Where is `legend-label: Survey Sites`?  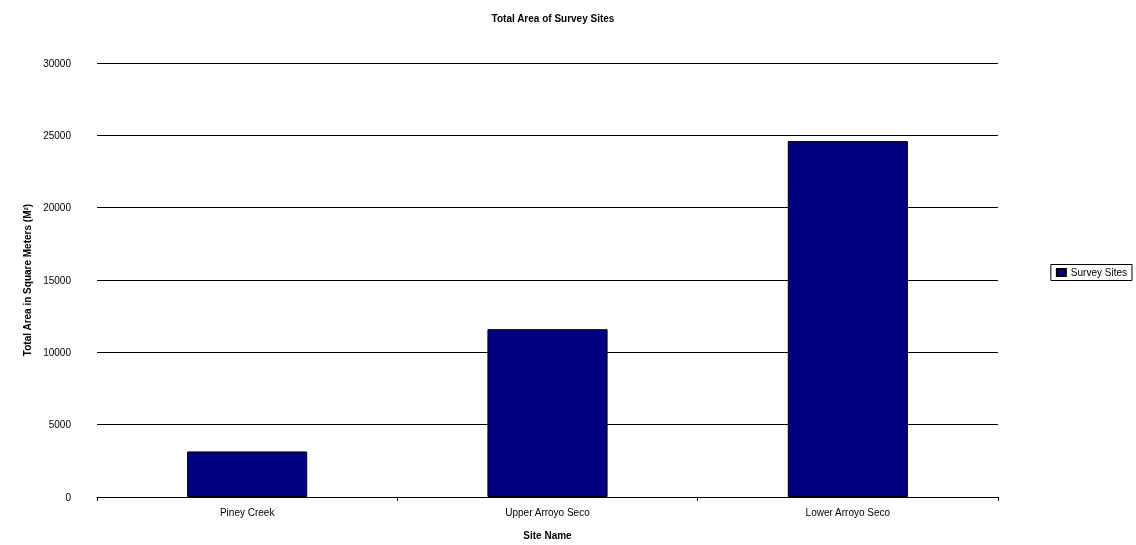 legend-label: Survey Sites is located at coordinates (1099, 272).